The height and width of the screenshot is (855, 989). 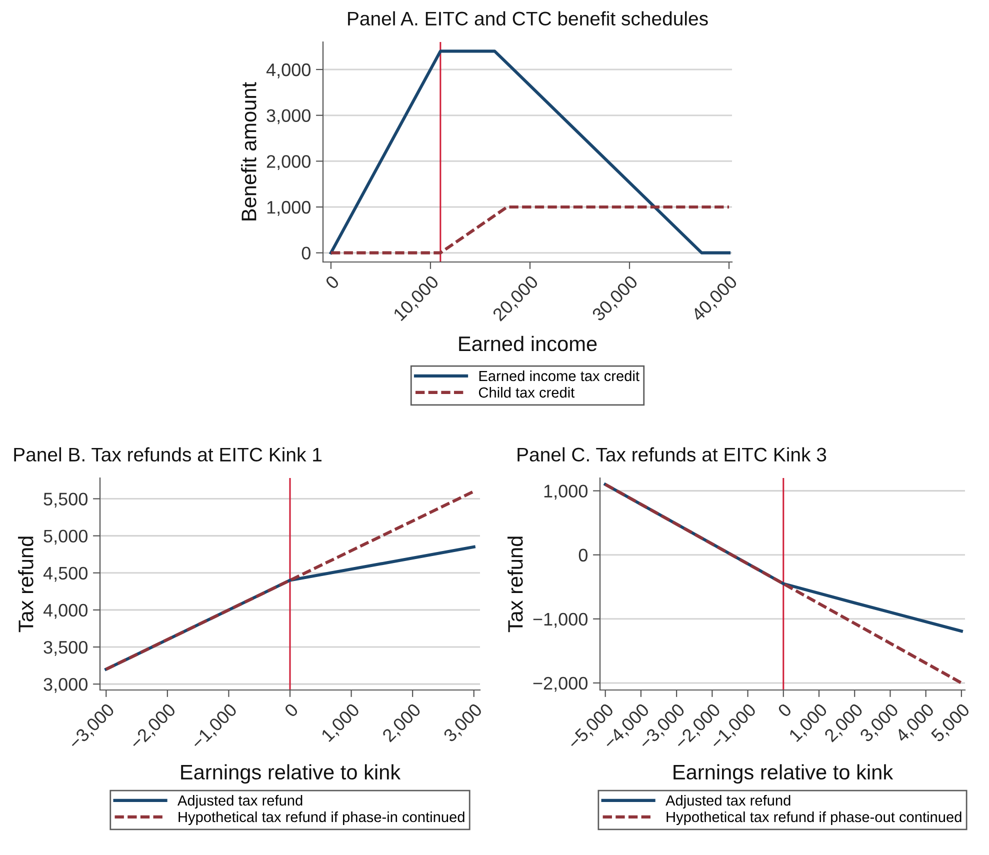 What do you see at coordinates (66, 500) in the screenshot?
I see `y-tick-label: 5,500` at bounding box center [66, 500].